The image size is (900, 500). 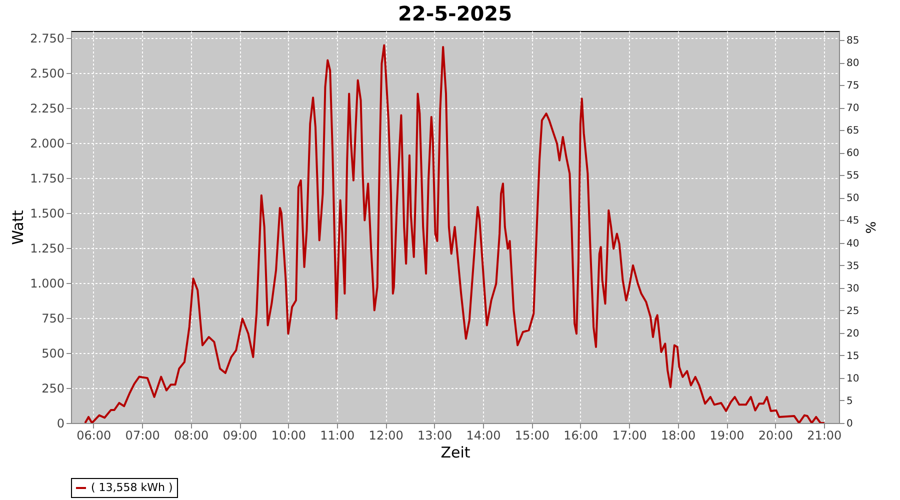 What do you see at coordinates (853, 41) in the screenshot?
I see `y2-tick-label: 85` at bounding box center [853, 41].